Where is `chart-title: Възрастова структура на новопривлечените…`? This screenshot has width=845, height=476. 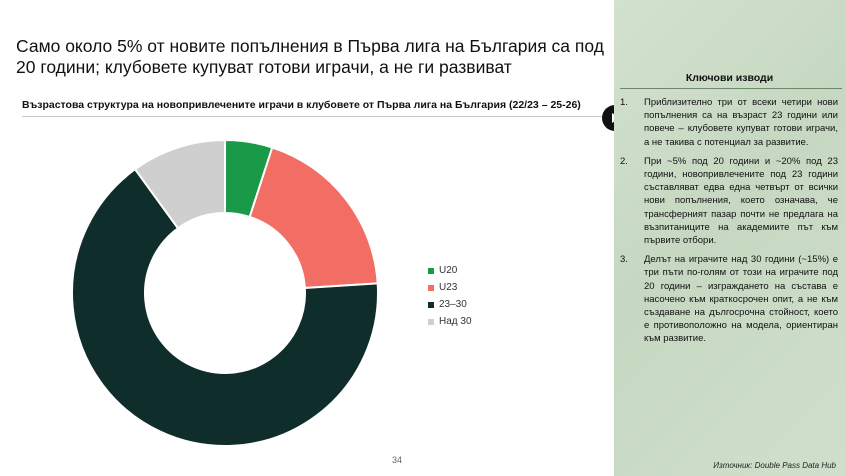 chart-title: Възрастова структура на новопривлечените… is located at coordinates (301, 105).